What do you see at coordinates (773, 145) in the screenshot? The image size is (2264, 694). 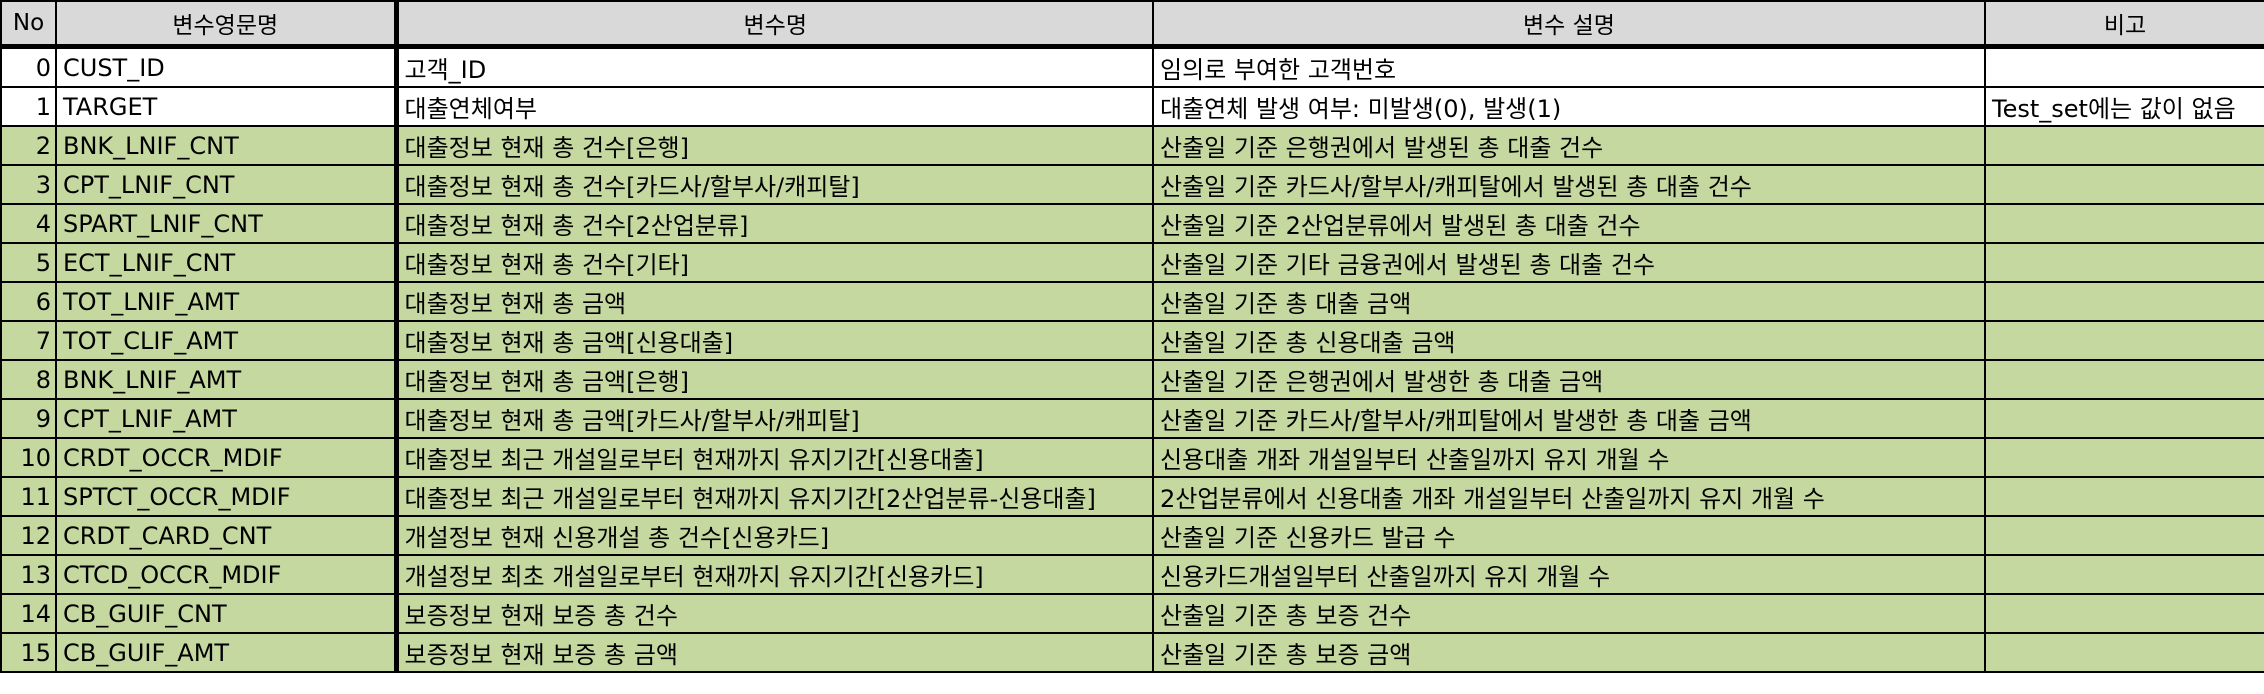 I see `var-name: 대출정보 현재 총 건수[은행]` at bounding box center [773, 145].